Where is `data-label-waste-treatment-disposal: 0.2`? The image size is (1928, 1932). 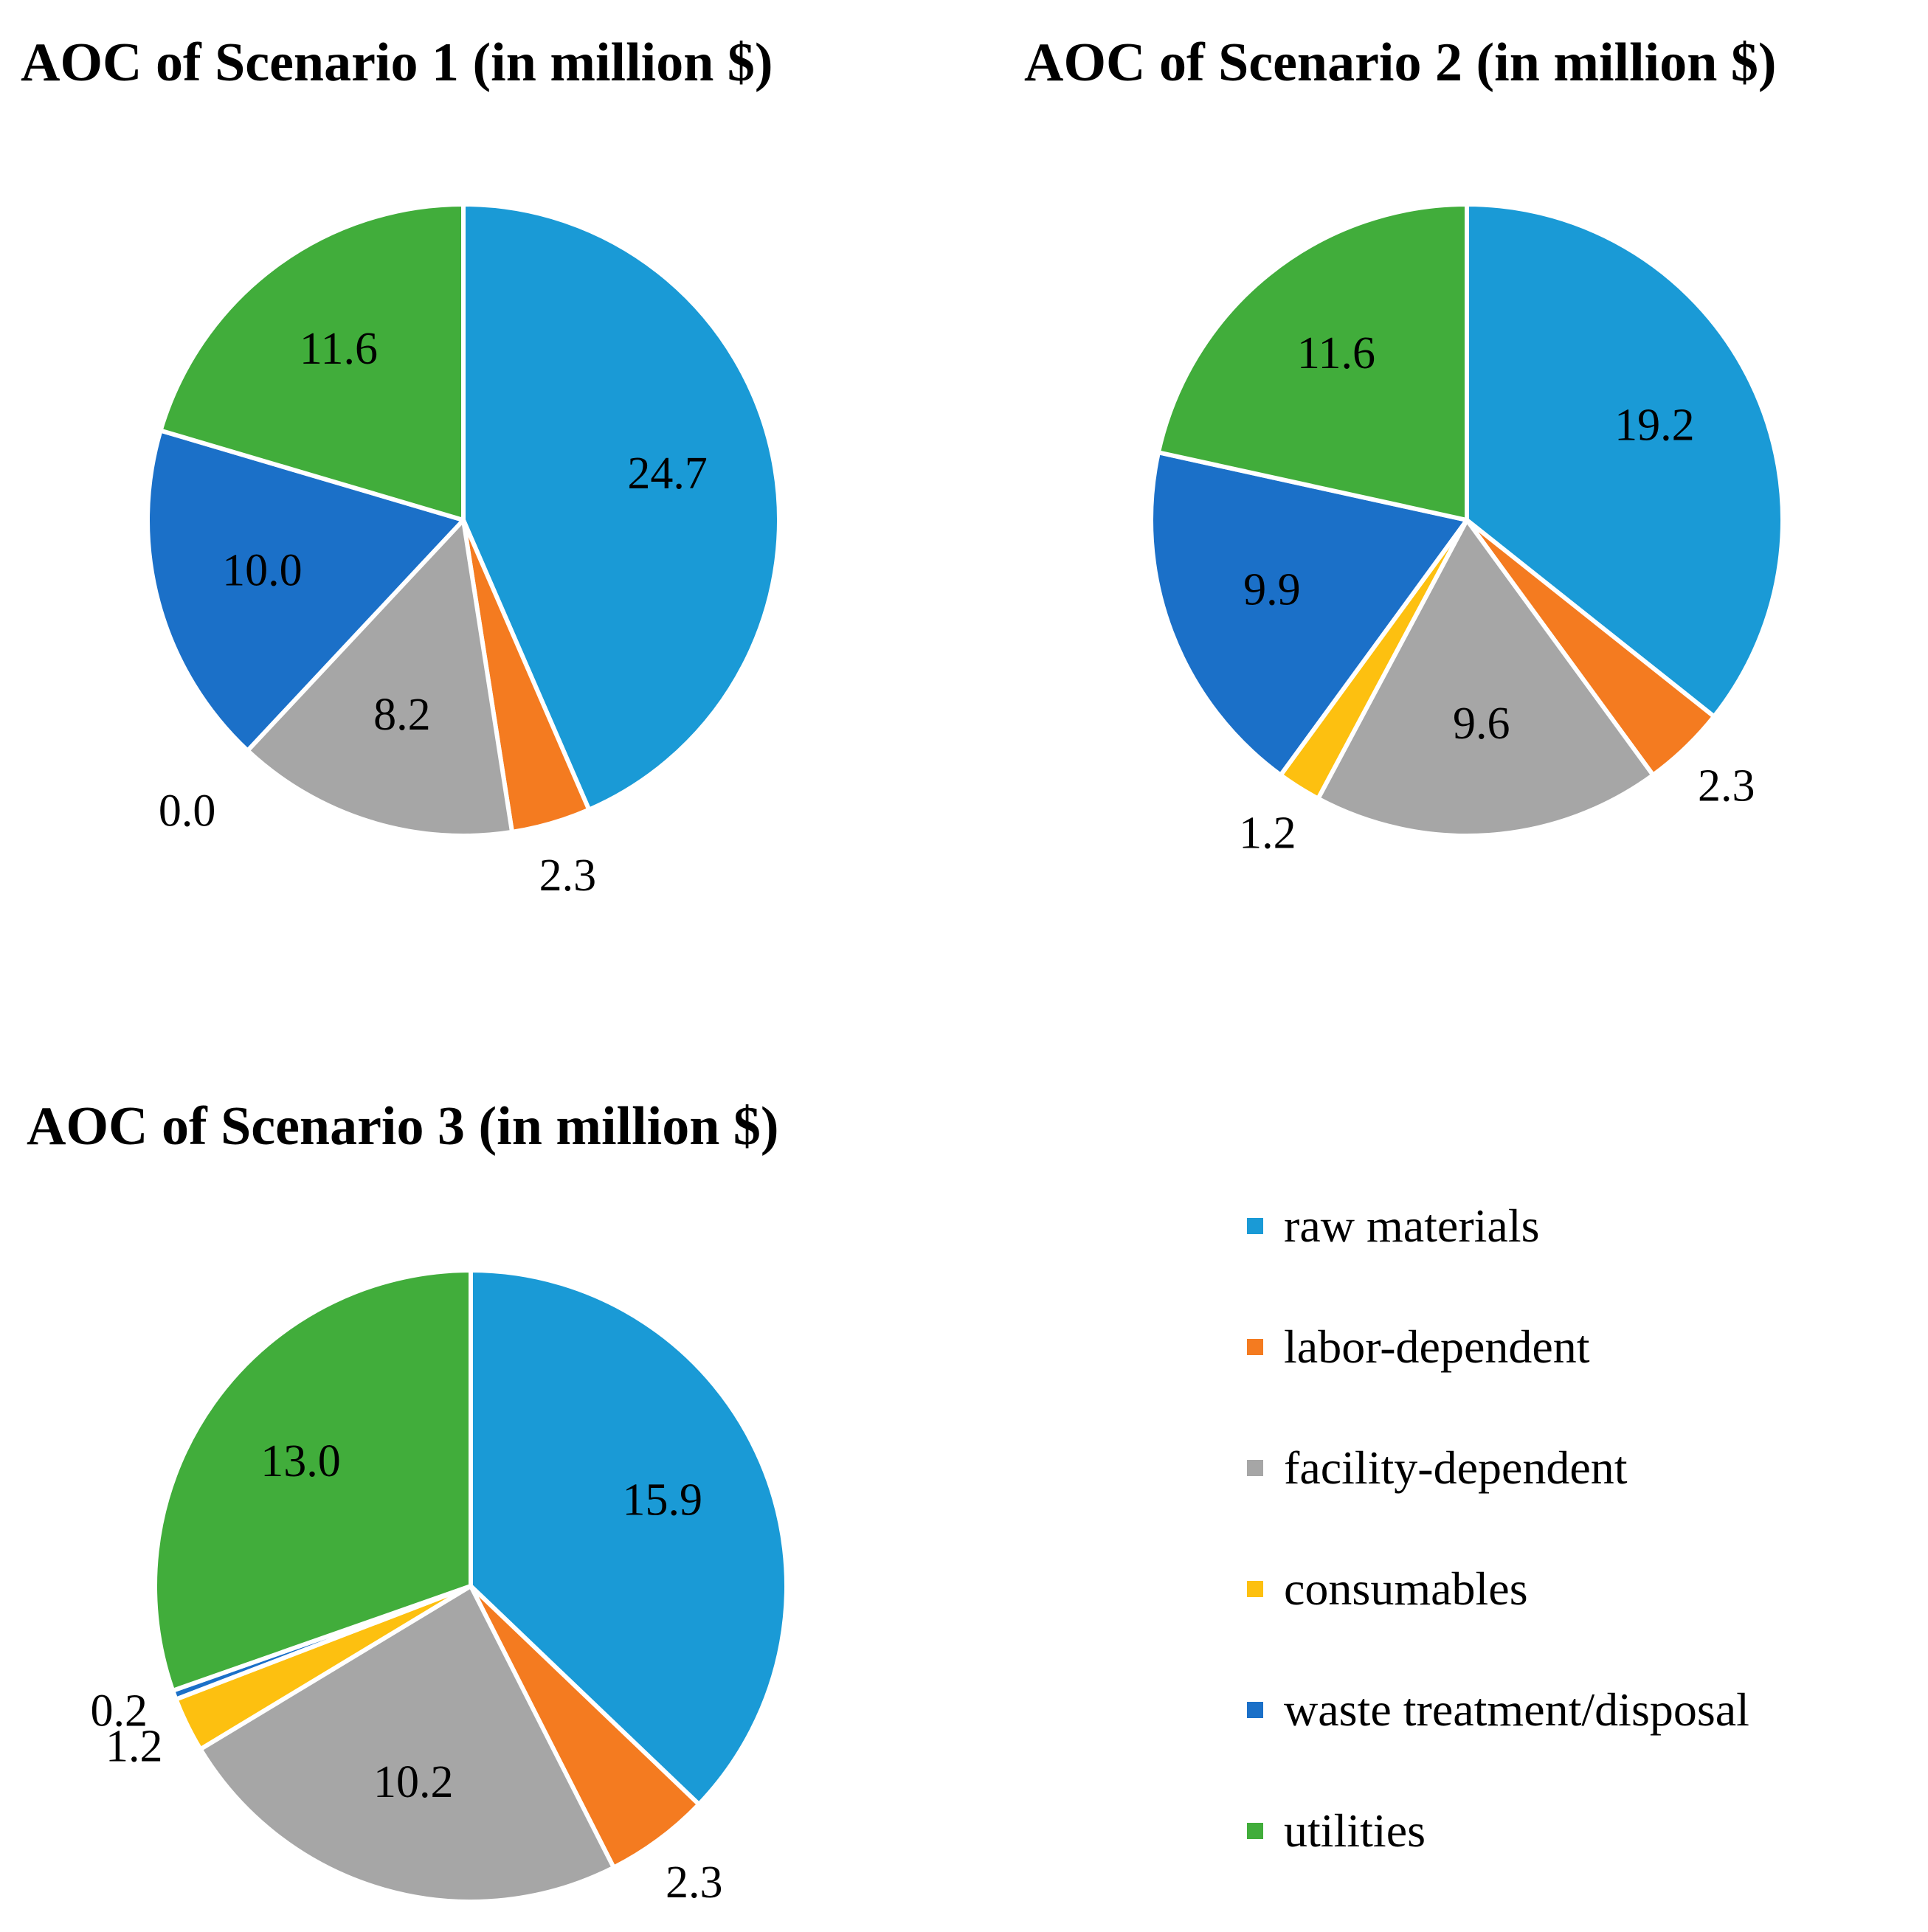 data-label-waste-treatment-disposal: 0.2 is located at coordinates (119, 1712).